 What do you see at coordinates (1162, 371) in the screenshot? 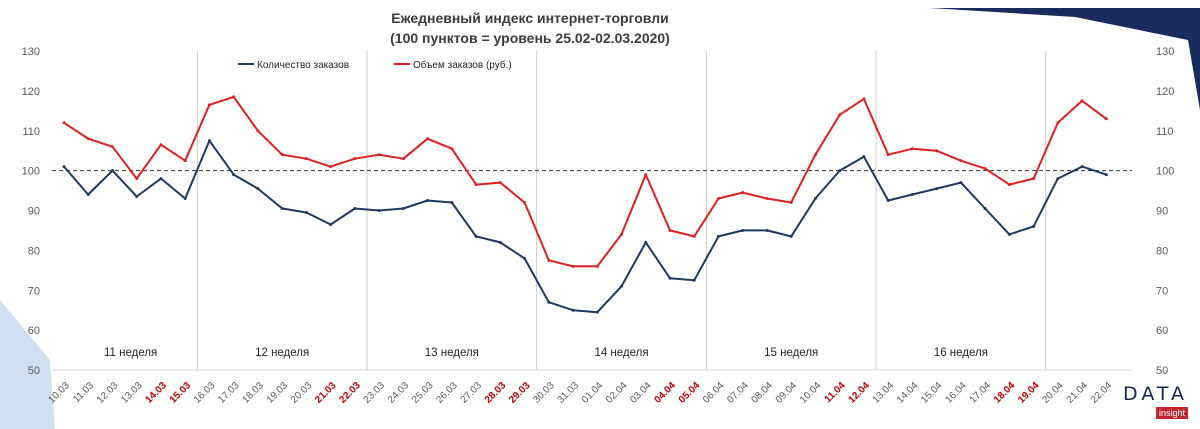
I see `y-tick-label-right: 50` at bounding box center [1162, 371].